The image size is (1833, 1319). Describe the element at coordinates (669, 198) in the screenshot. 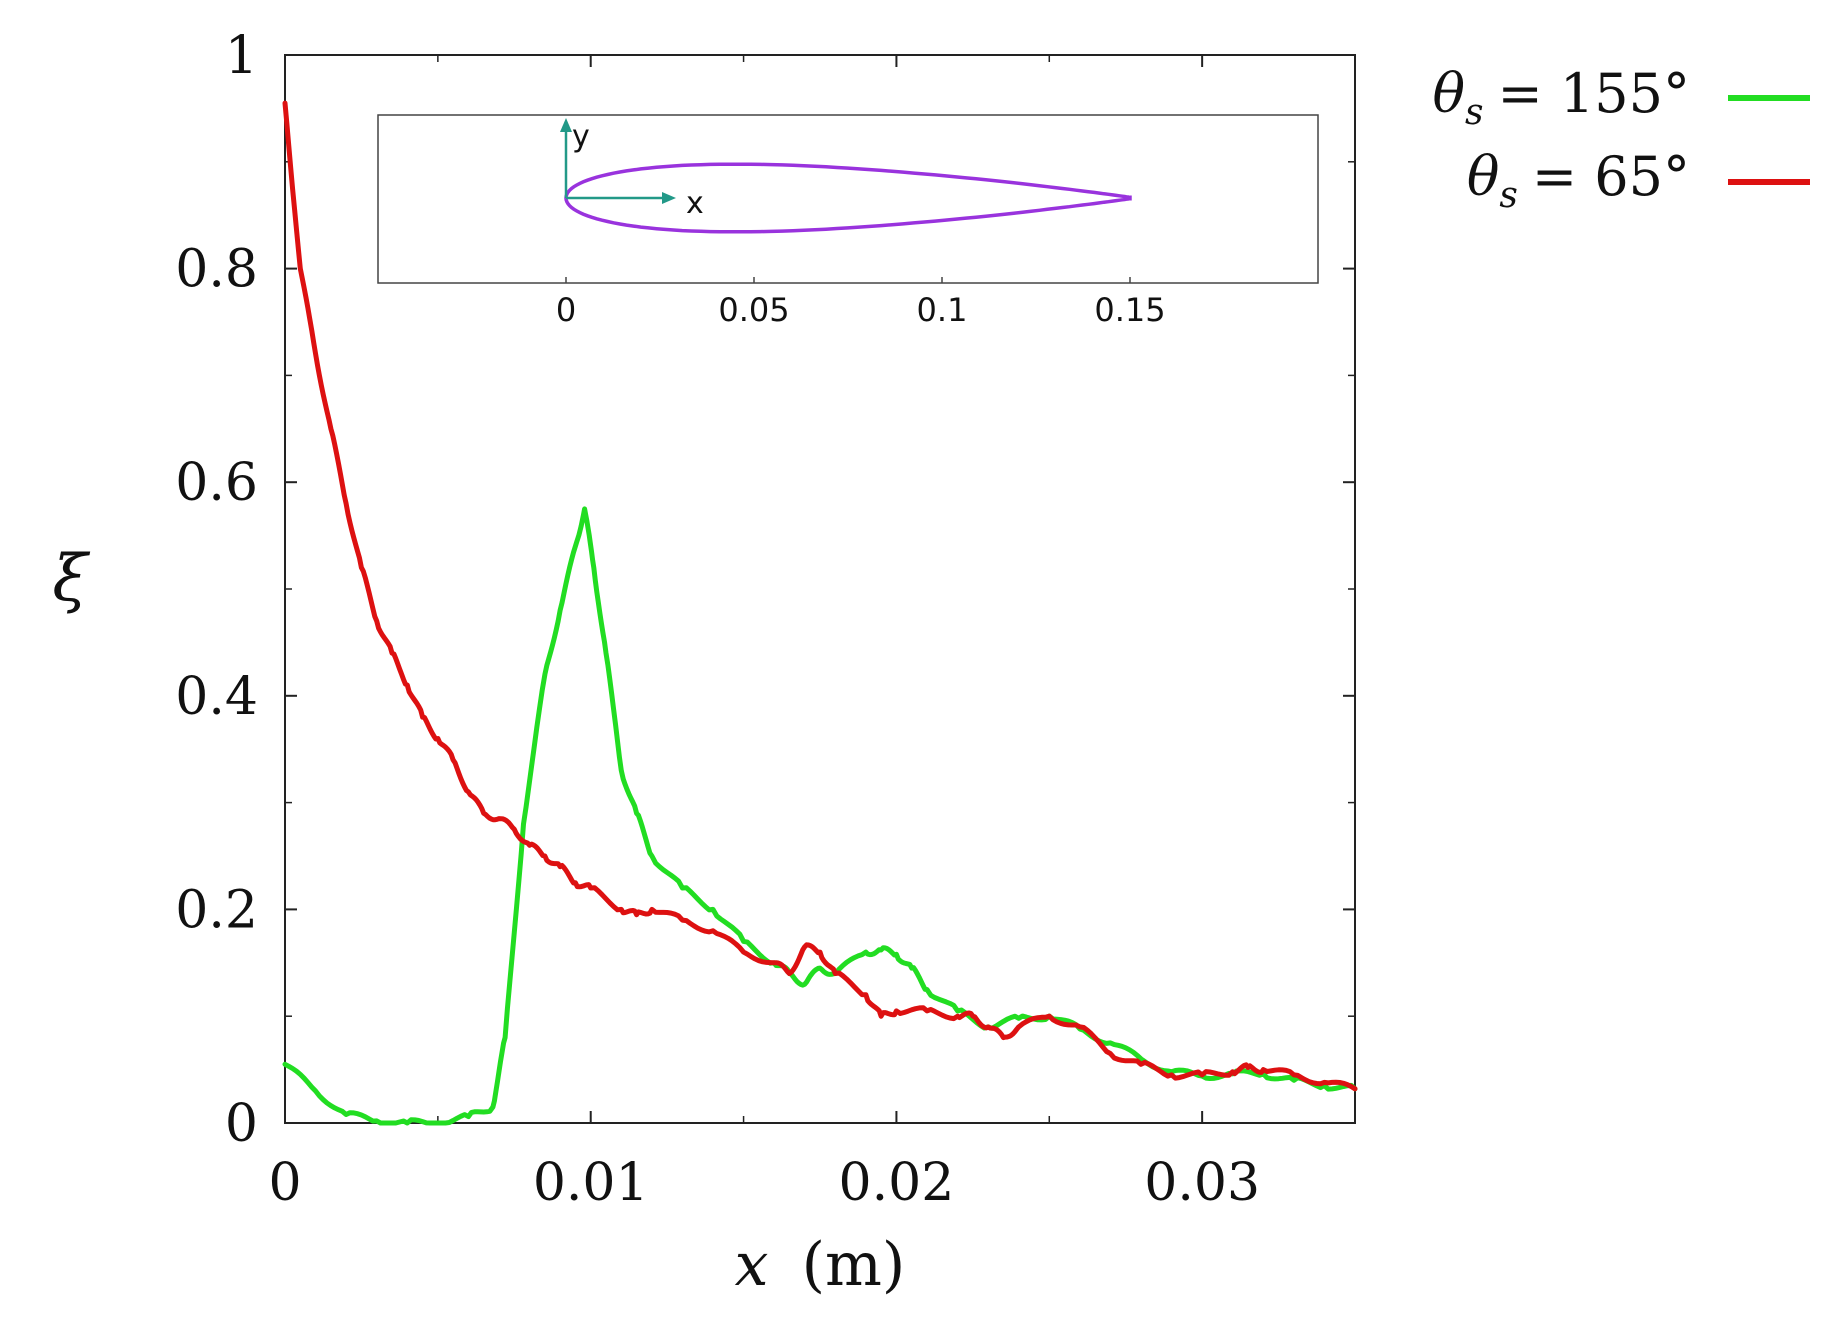

I see `inset-x-arrowhead` at that location.